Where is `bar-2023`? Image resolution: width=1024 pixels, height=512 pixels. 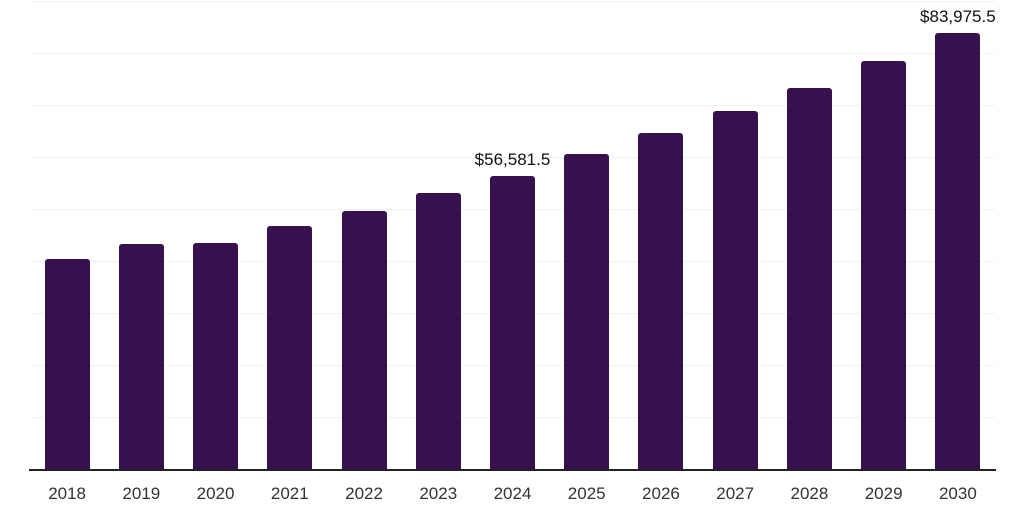
bar-2023 is located at coordinates (438, 331).